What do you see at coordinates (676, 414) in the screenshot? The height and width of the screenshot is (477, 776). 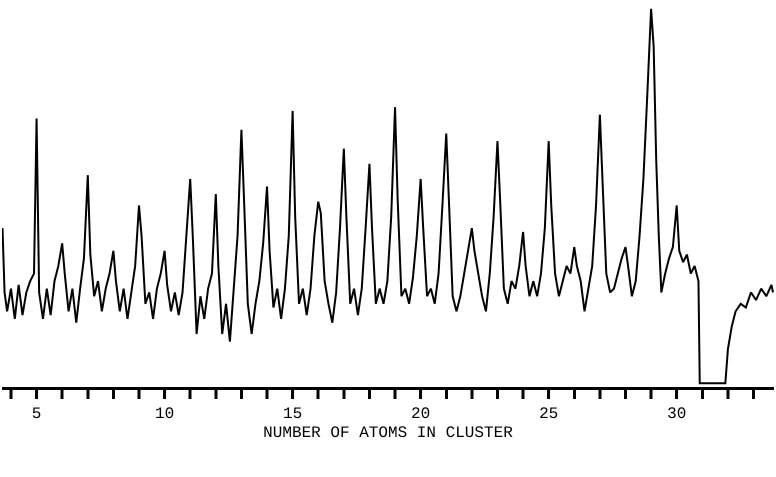 I see `x-tick-label: 30` at bounding box center [676, 414].